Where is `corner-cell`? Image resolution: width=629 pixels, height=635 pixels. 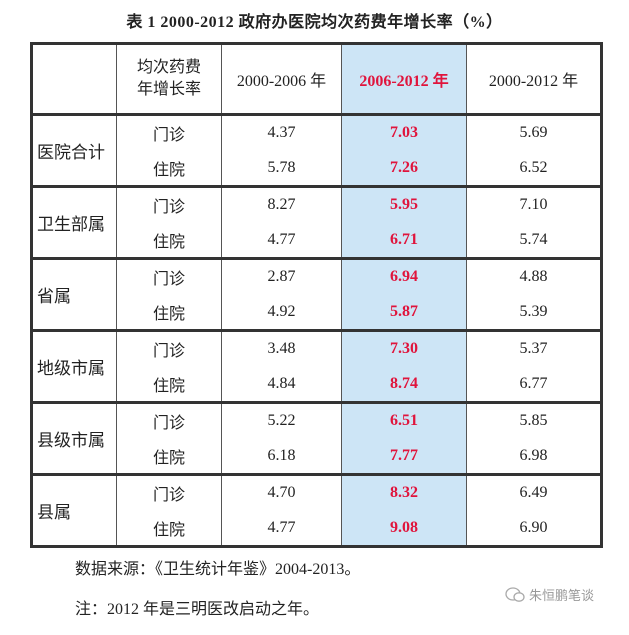 corner-cell is located at coordinates (74, 79).